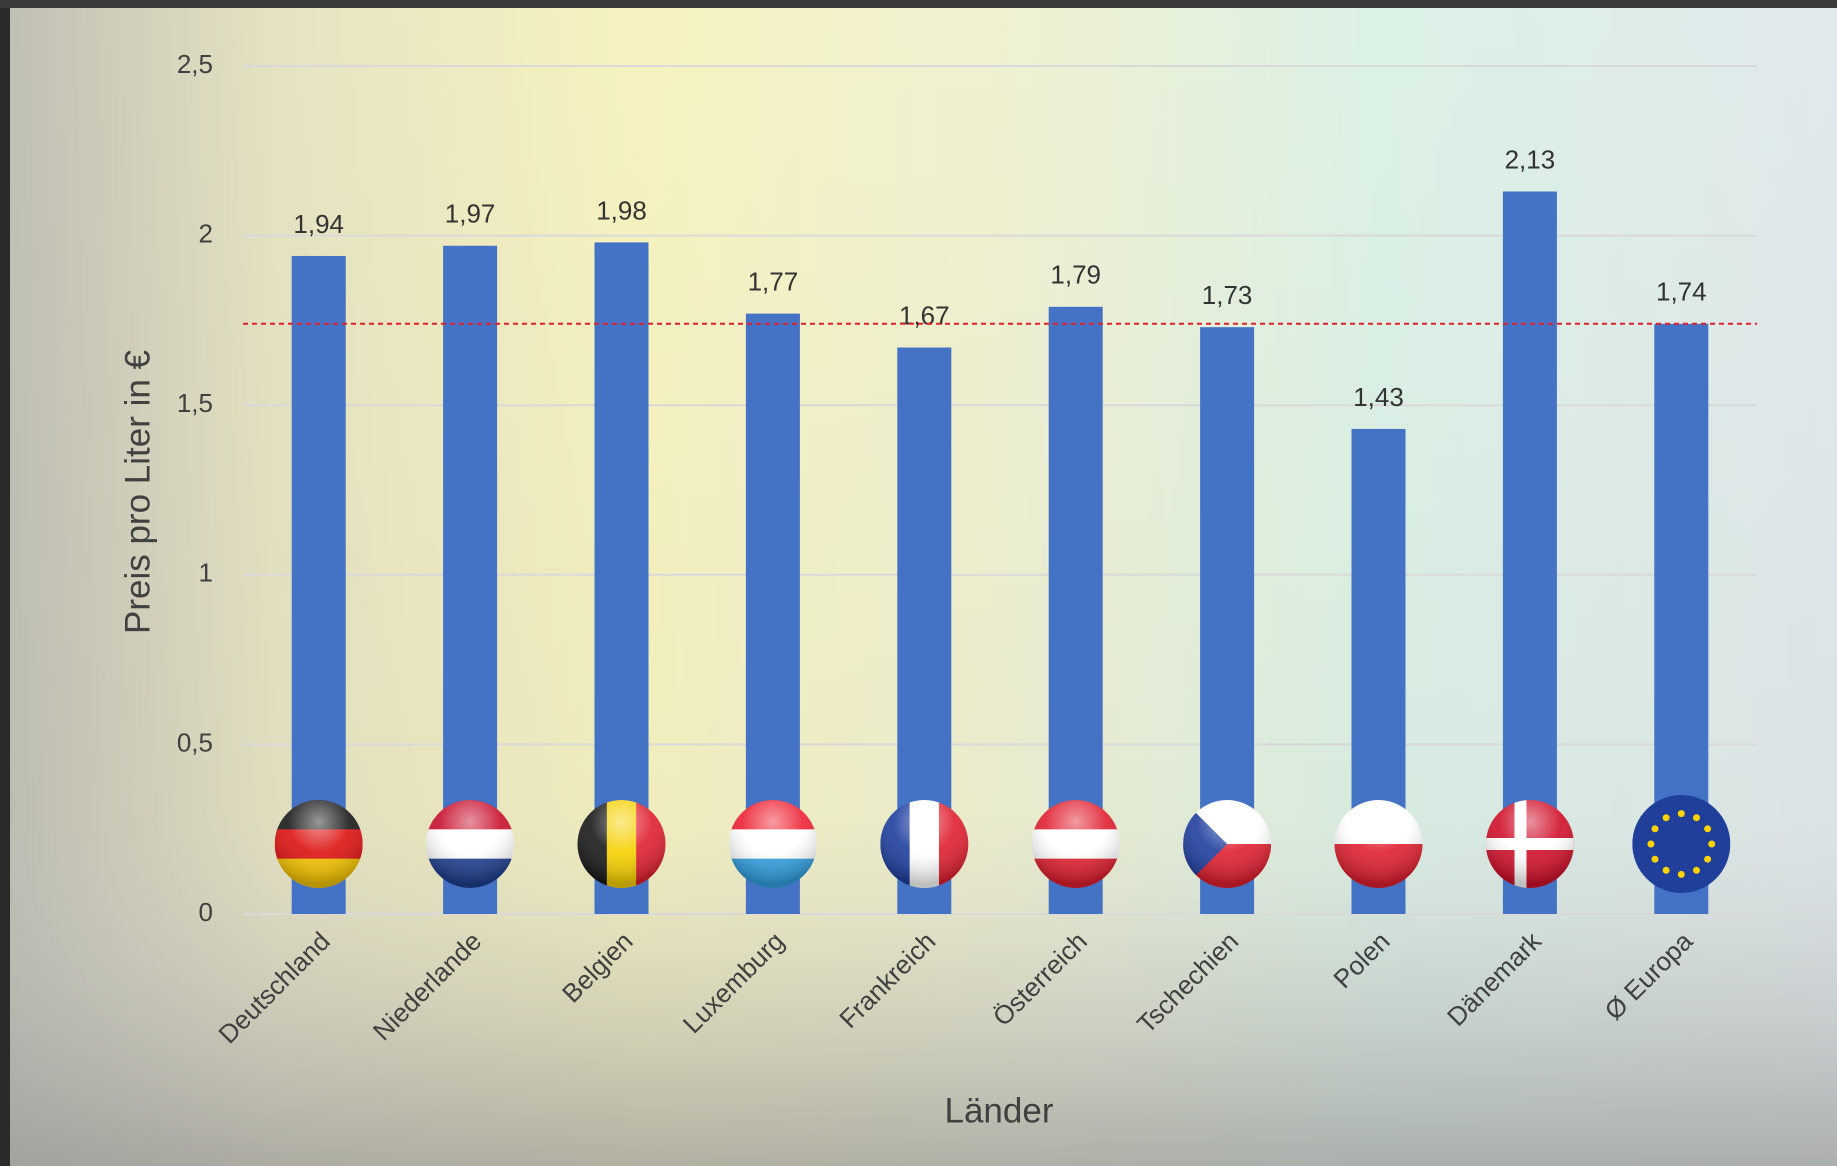  What do you see at coordinates (195, 742) in the screenshot?
I see `y-tick-label: 0,5` at bounding box center [195, 742].